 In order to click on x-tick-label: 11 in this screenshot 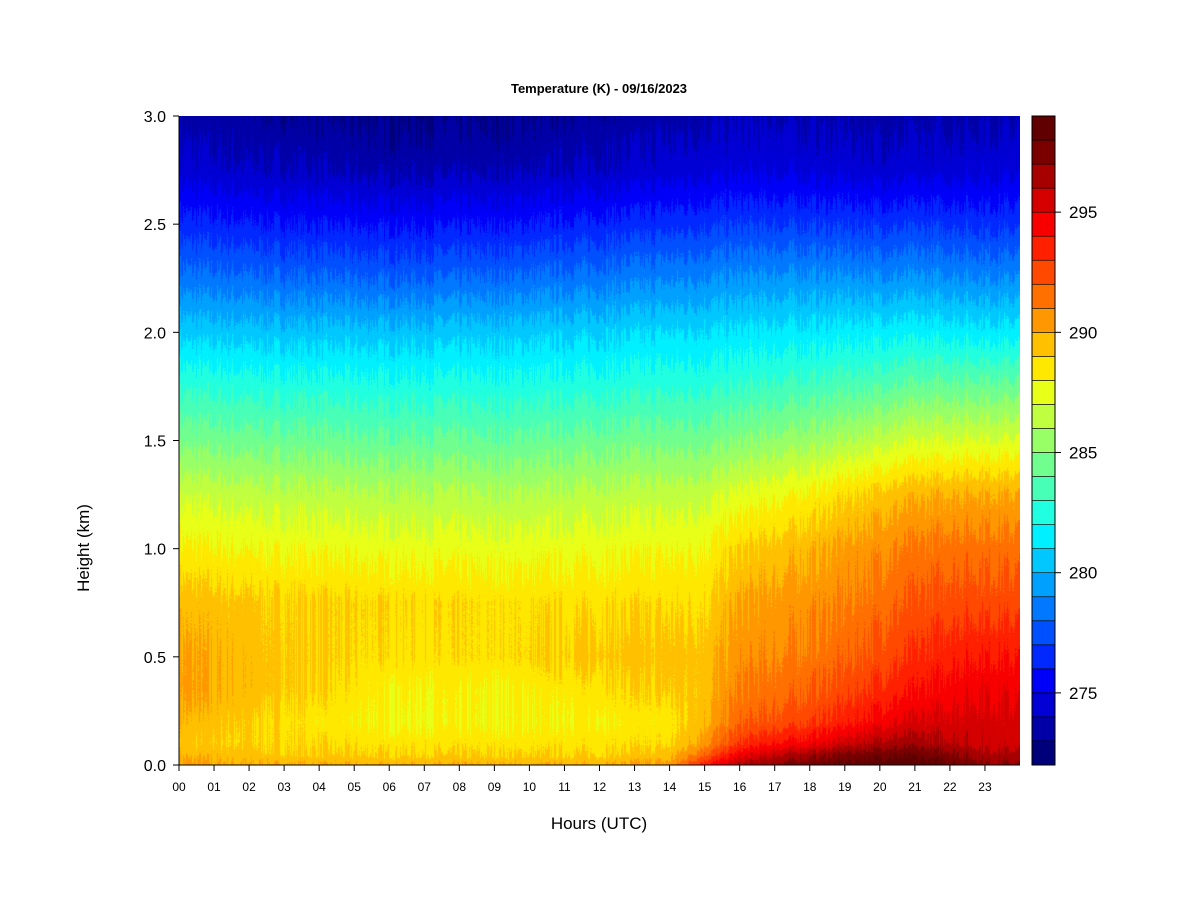, I will do `click(564, 787)`.